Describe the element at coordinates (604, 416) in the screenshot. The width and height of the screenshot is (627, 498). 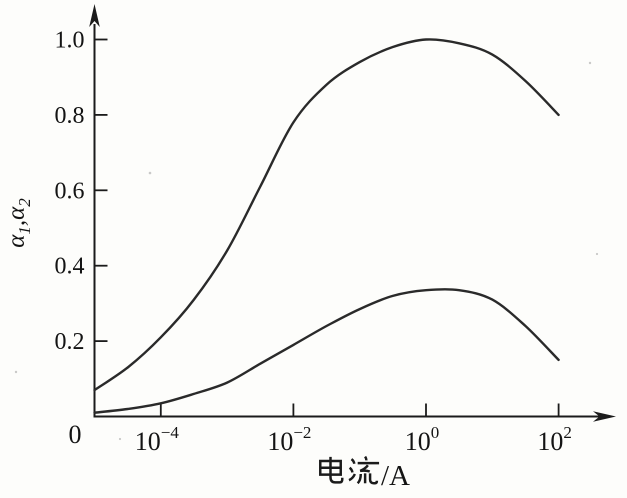
I see `x-axis-arrow-icon` at that location.